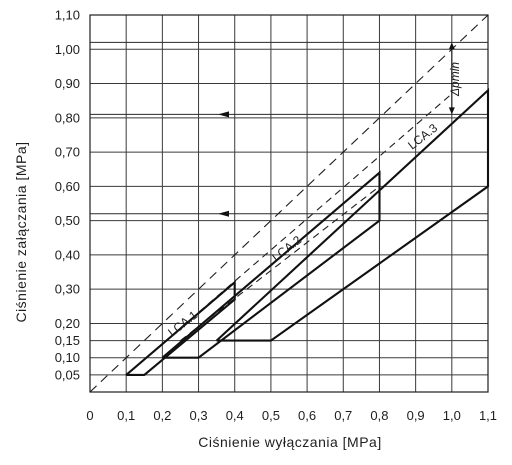  Describe the element at coordinates (455, 79) in the screenshot. I see `delta-p-min-label: Δpmin` at that location.